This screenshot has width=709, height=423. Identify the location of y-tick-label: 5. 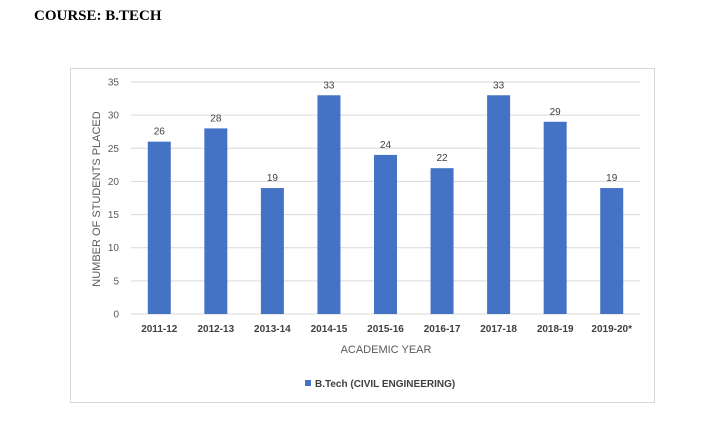
(116, 281).